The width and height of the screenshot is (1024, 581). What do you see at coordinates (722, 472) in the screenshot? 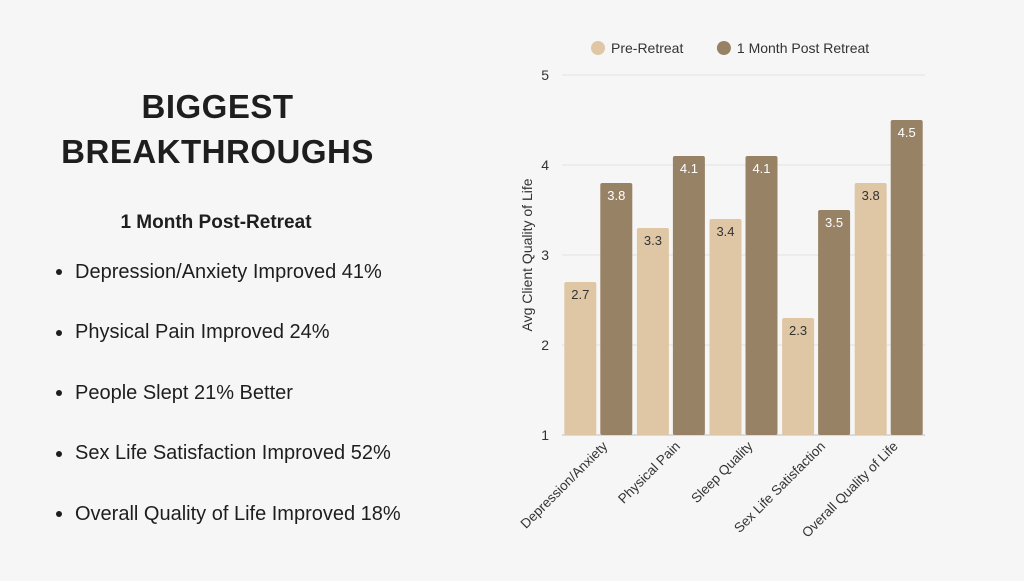
I see `x-tick-label: Sleep Quality` at bounding box center [722, 472].